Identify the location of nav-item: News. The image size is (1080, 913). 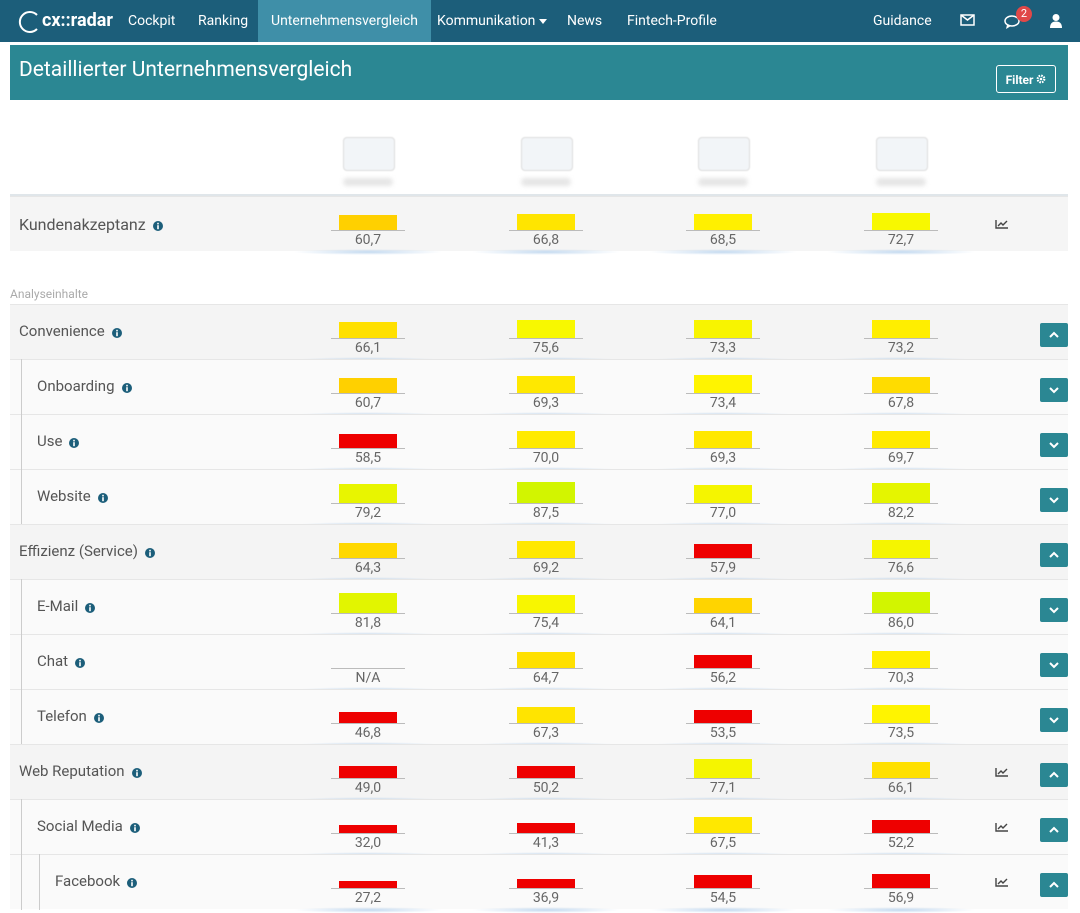
(584, 21).